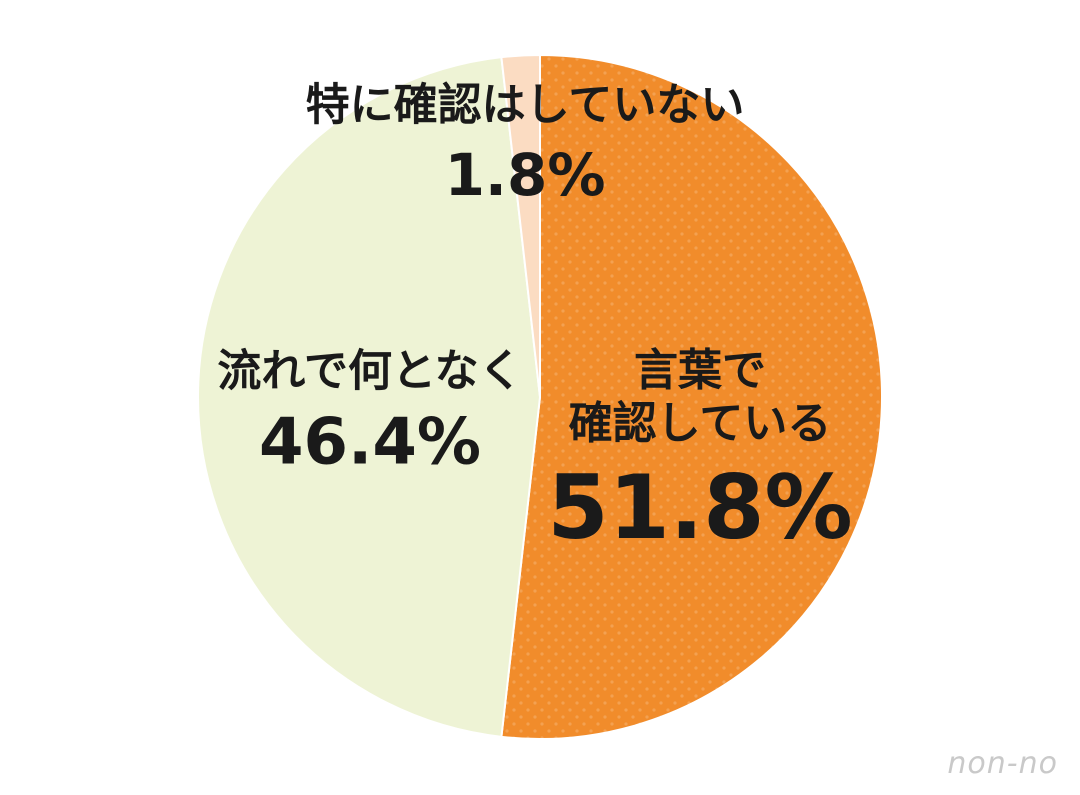 The width and height of the screenshot is (1080, 795). What do you see at coordinates (525, 175) in the screenshot?
I see `value-label: 1.8%` at bounding box center [525, 175].